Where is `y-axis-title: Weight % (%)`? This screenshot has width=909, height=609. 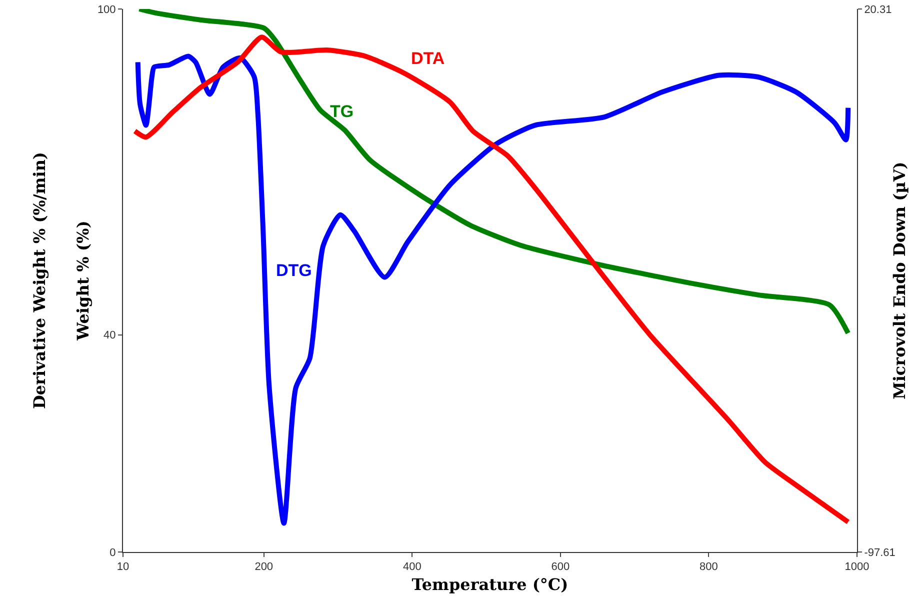 y-axis-title: Weight % (%) is located at coordinates (82, 281).